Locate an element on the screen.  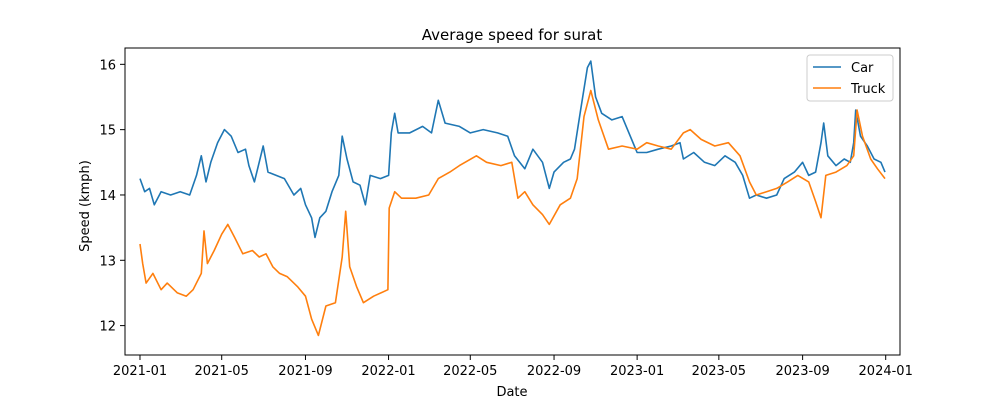
x-tick-label: 2021-01 is located at coordinates (140, 371).